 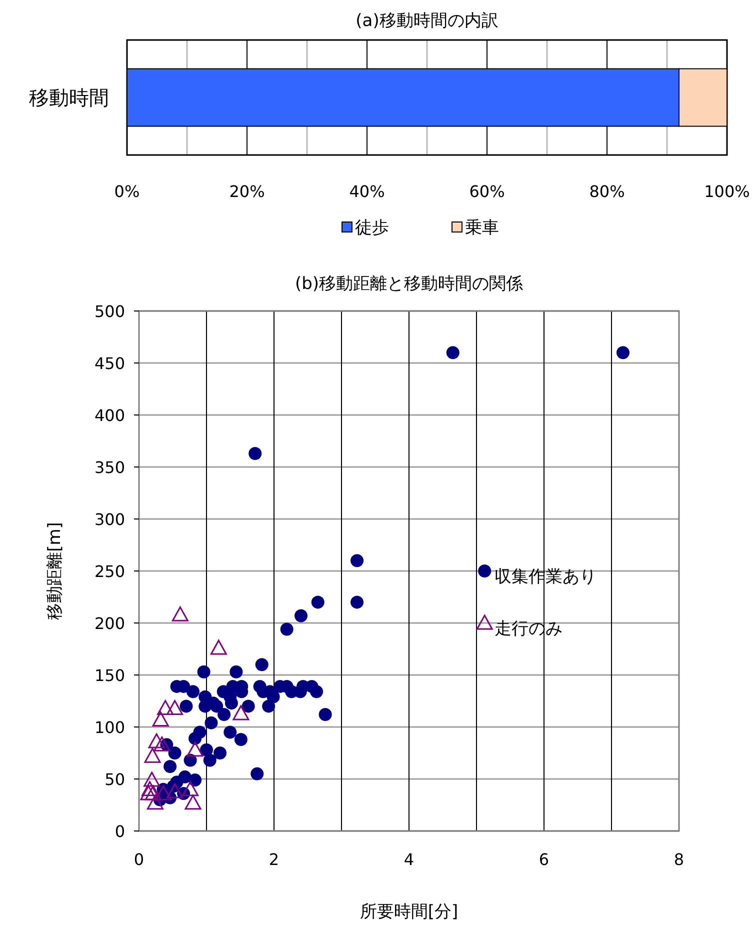 I want to click on x-tick-label: 20%, so click(x=247, y=191).